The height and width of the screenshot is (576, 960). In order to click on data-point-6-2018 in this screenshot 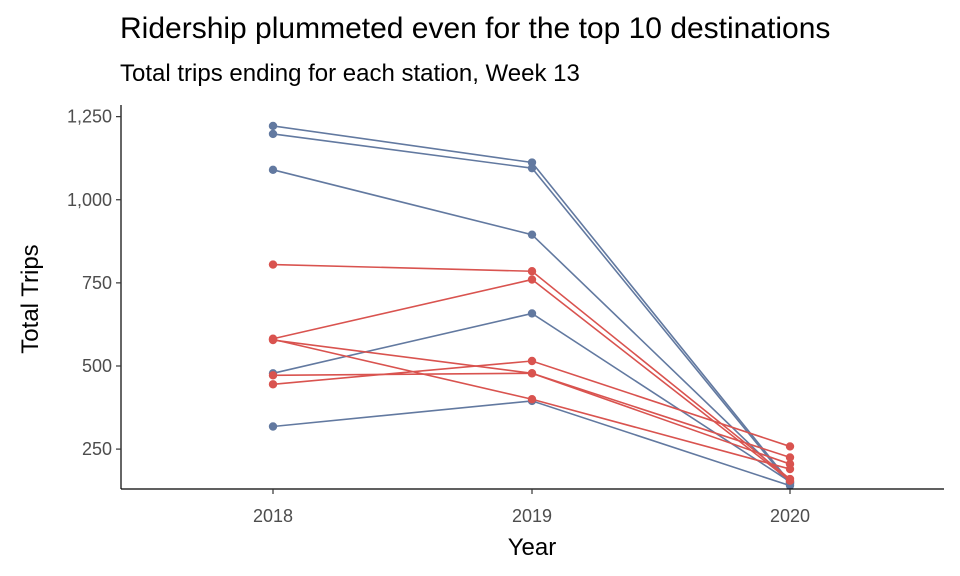, I will do `click(273, 264)`.